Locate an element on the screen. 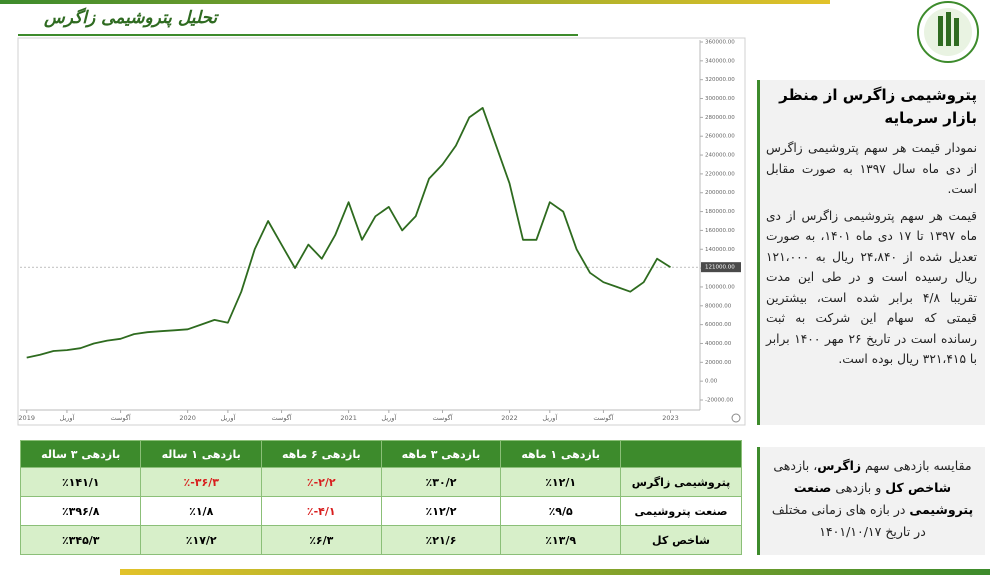  top-decoration is located at coordinates (415, 2).